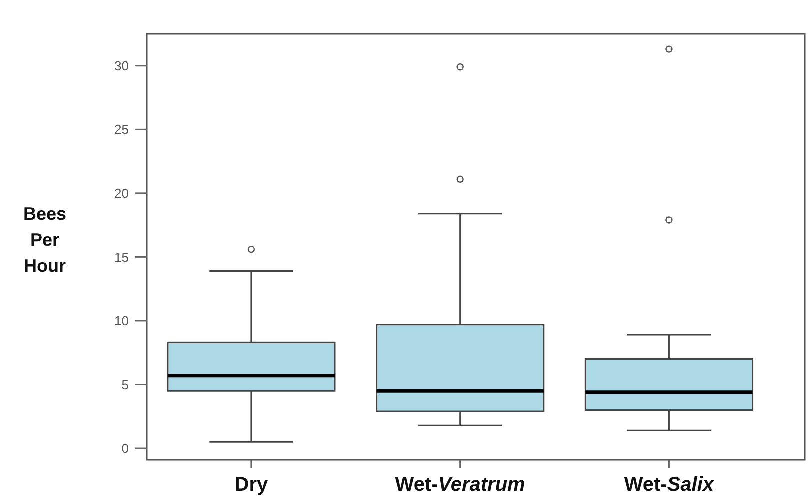 The height and width of the screenshot is (501, 809). Describe the element at coordinates (460, 485) in the screenshot. I see `x-tick-label: Wet-Veratrum` at that location.